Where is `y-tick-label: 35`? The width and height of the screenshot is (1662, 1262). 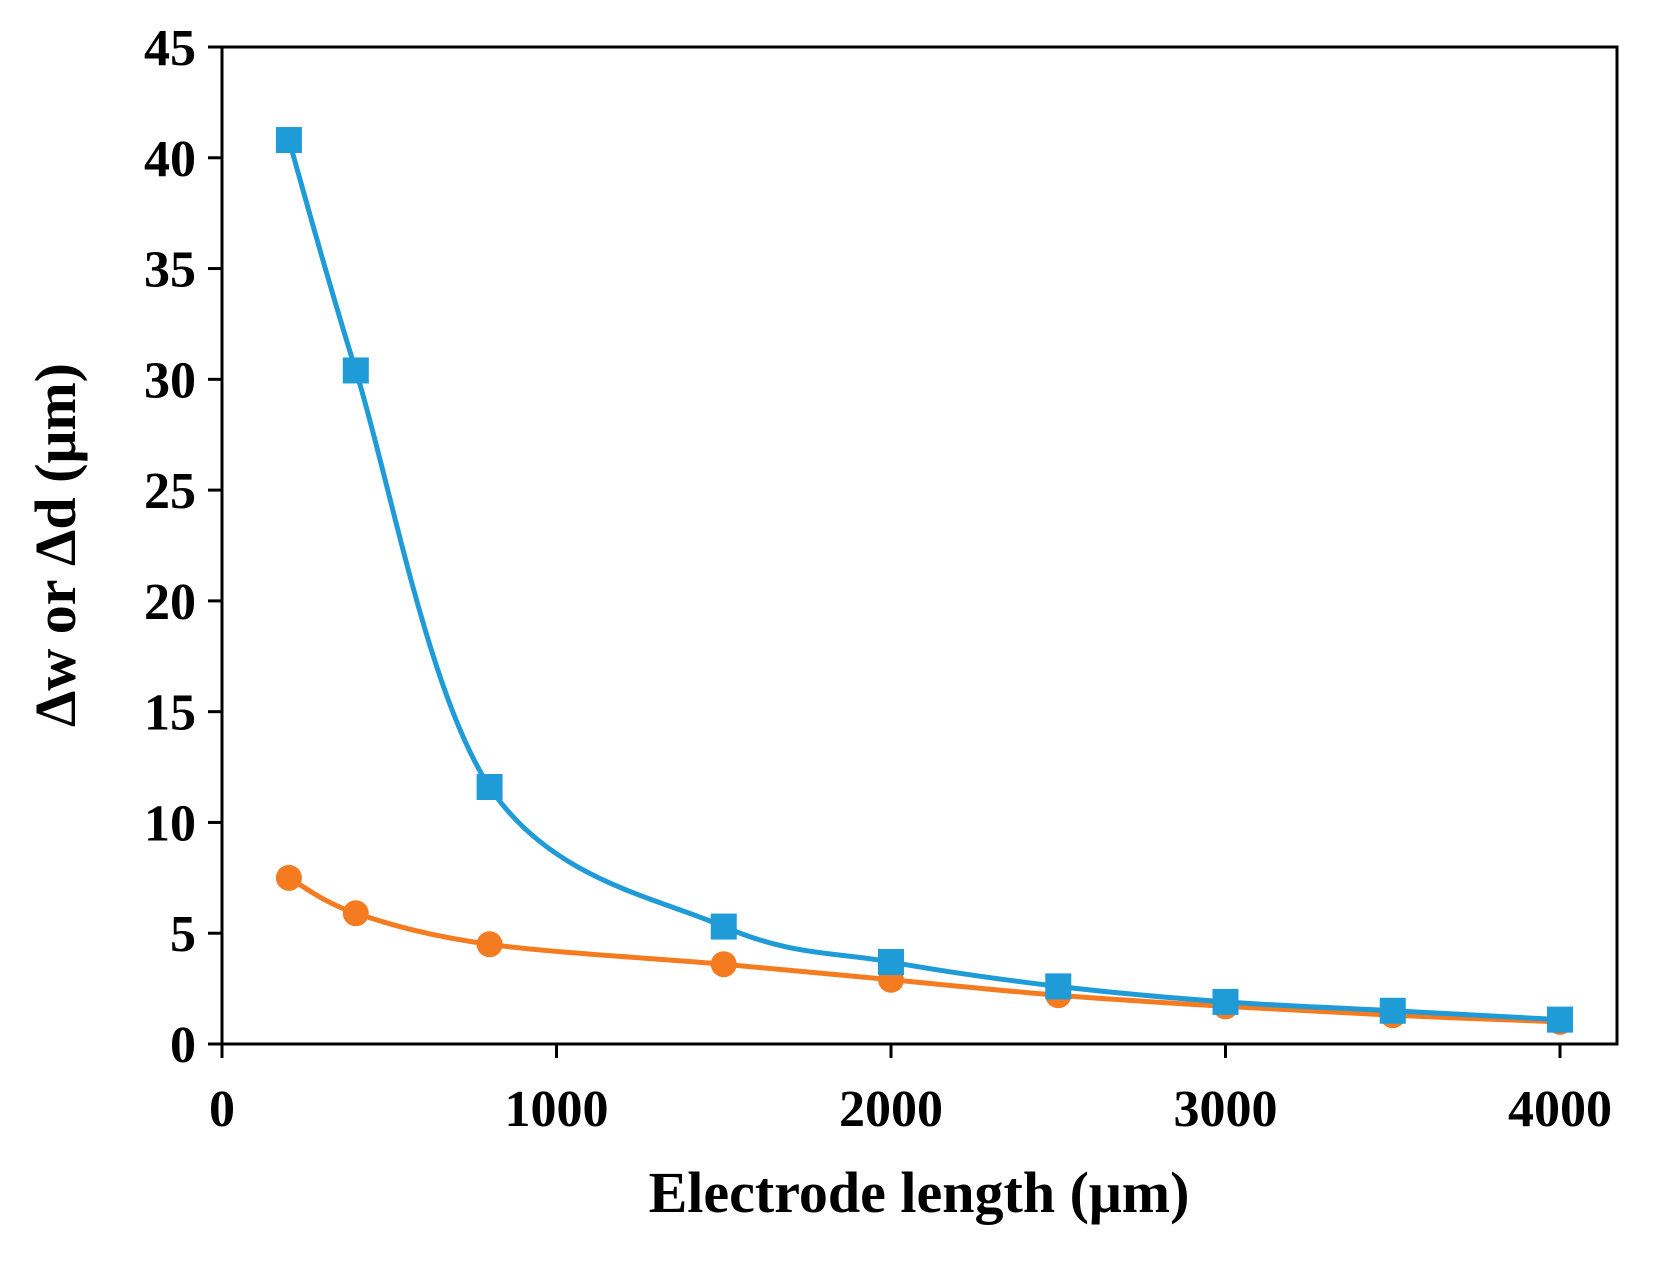 y-tick-label: 35 is located at coordinates (170, 270).